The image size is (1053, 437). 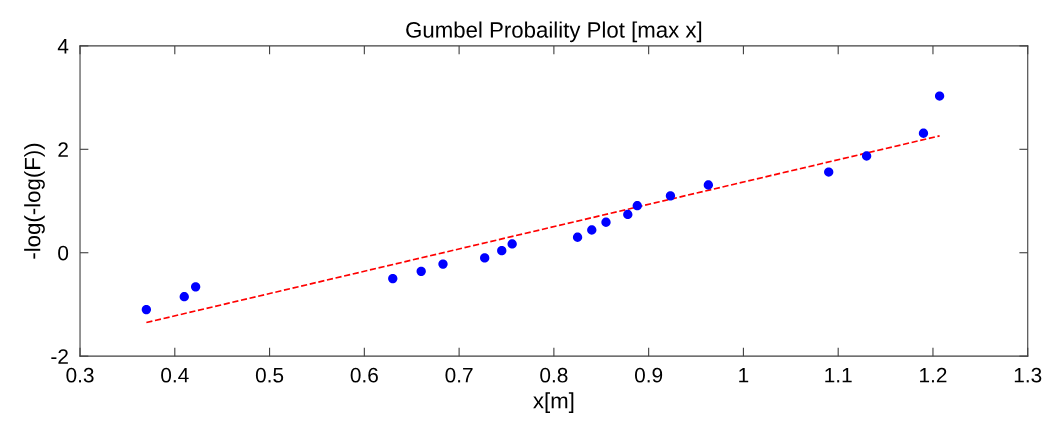 I want to click on y-tick-label: 4, so click(x=63, y=46).